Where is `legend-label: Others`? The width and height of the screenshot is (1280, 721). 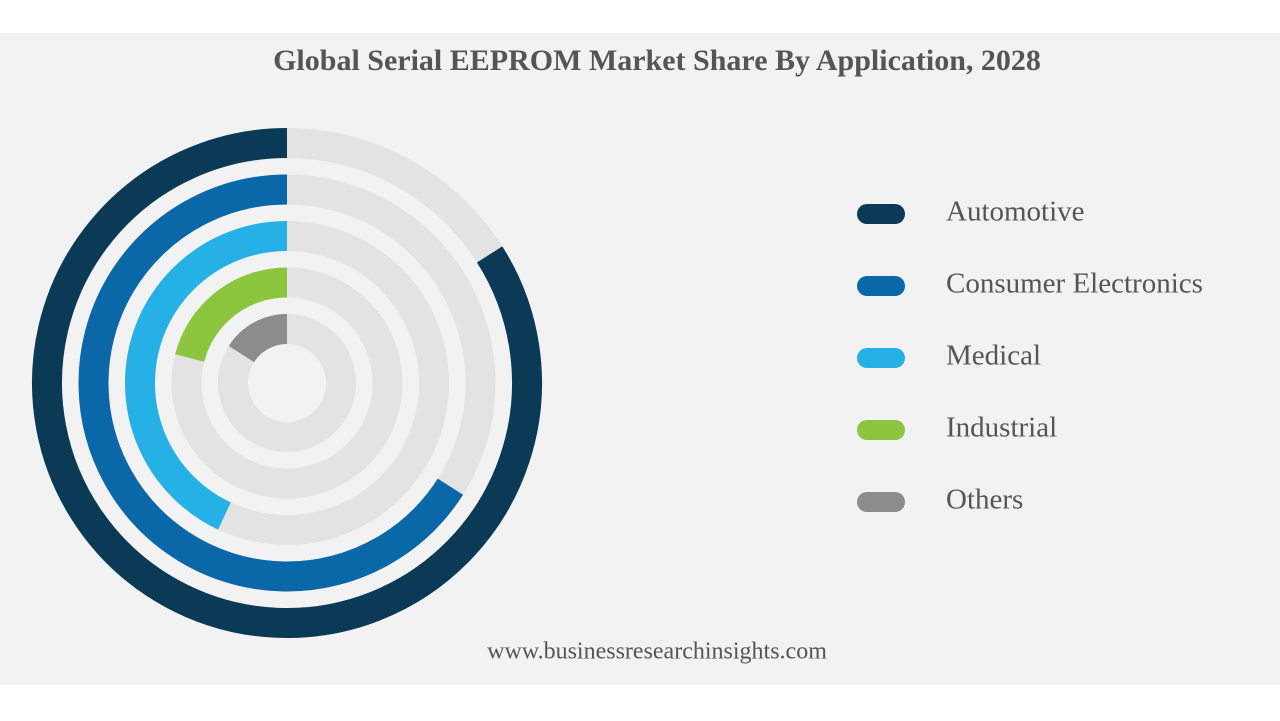 legend-label: Others is located at coordinates (984, 500).